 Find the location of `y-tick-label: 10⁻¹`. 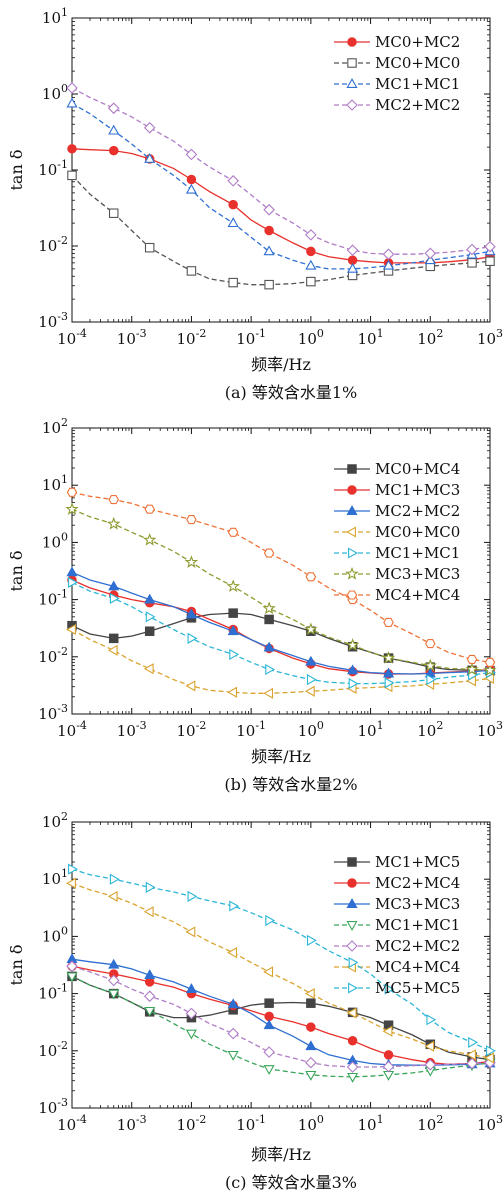

y-tick-label: 10⁻¹ is located at coordinates (53, 992).